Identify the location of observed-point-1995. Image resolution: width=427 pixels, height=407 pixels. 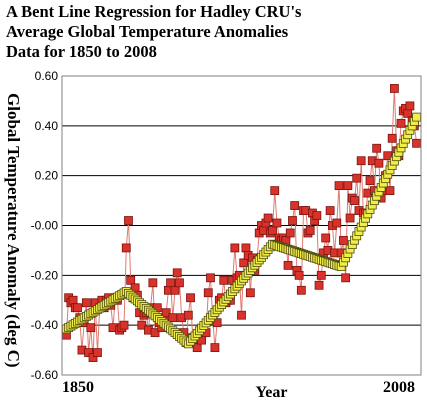
(388, 156).